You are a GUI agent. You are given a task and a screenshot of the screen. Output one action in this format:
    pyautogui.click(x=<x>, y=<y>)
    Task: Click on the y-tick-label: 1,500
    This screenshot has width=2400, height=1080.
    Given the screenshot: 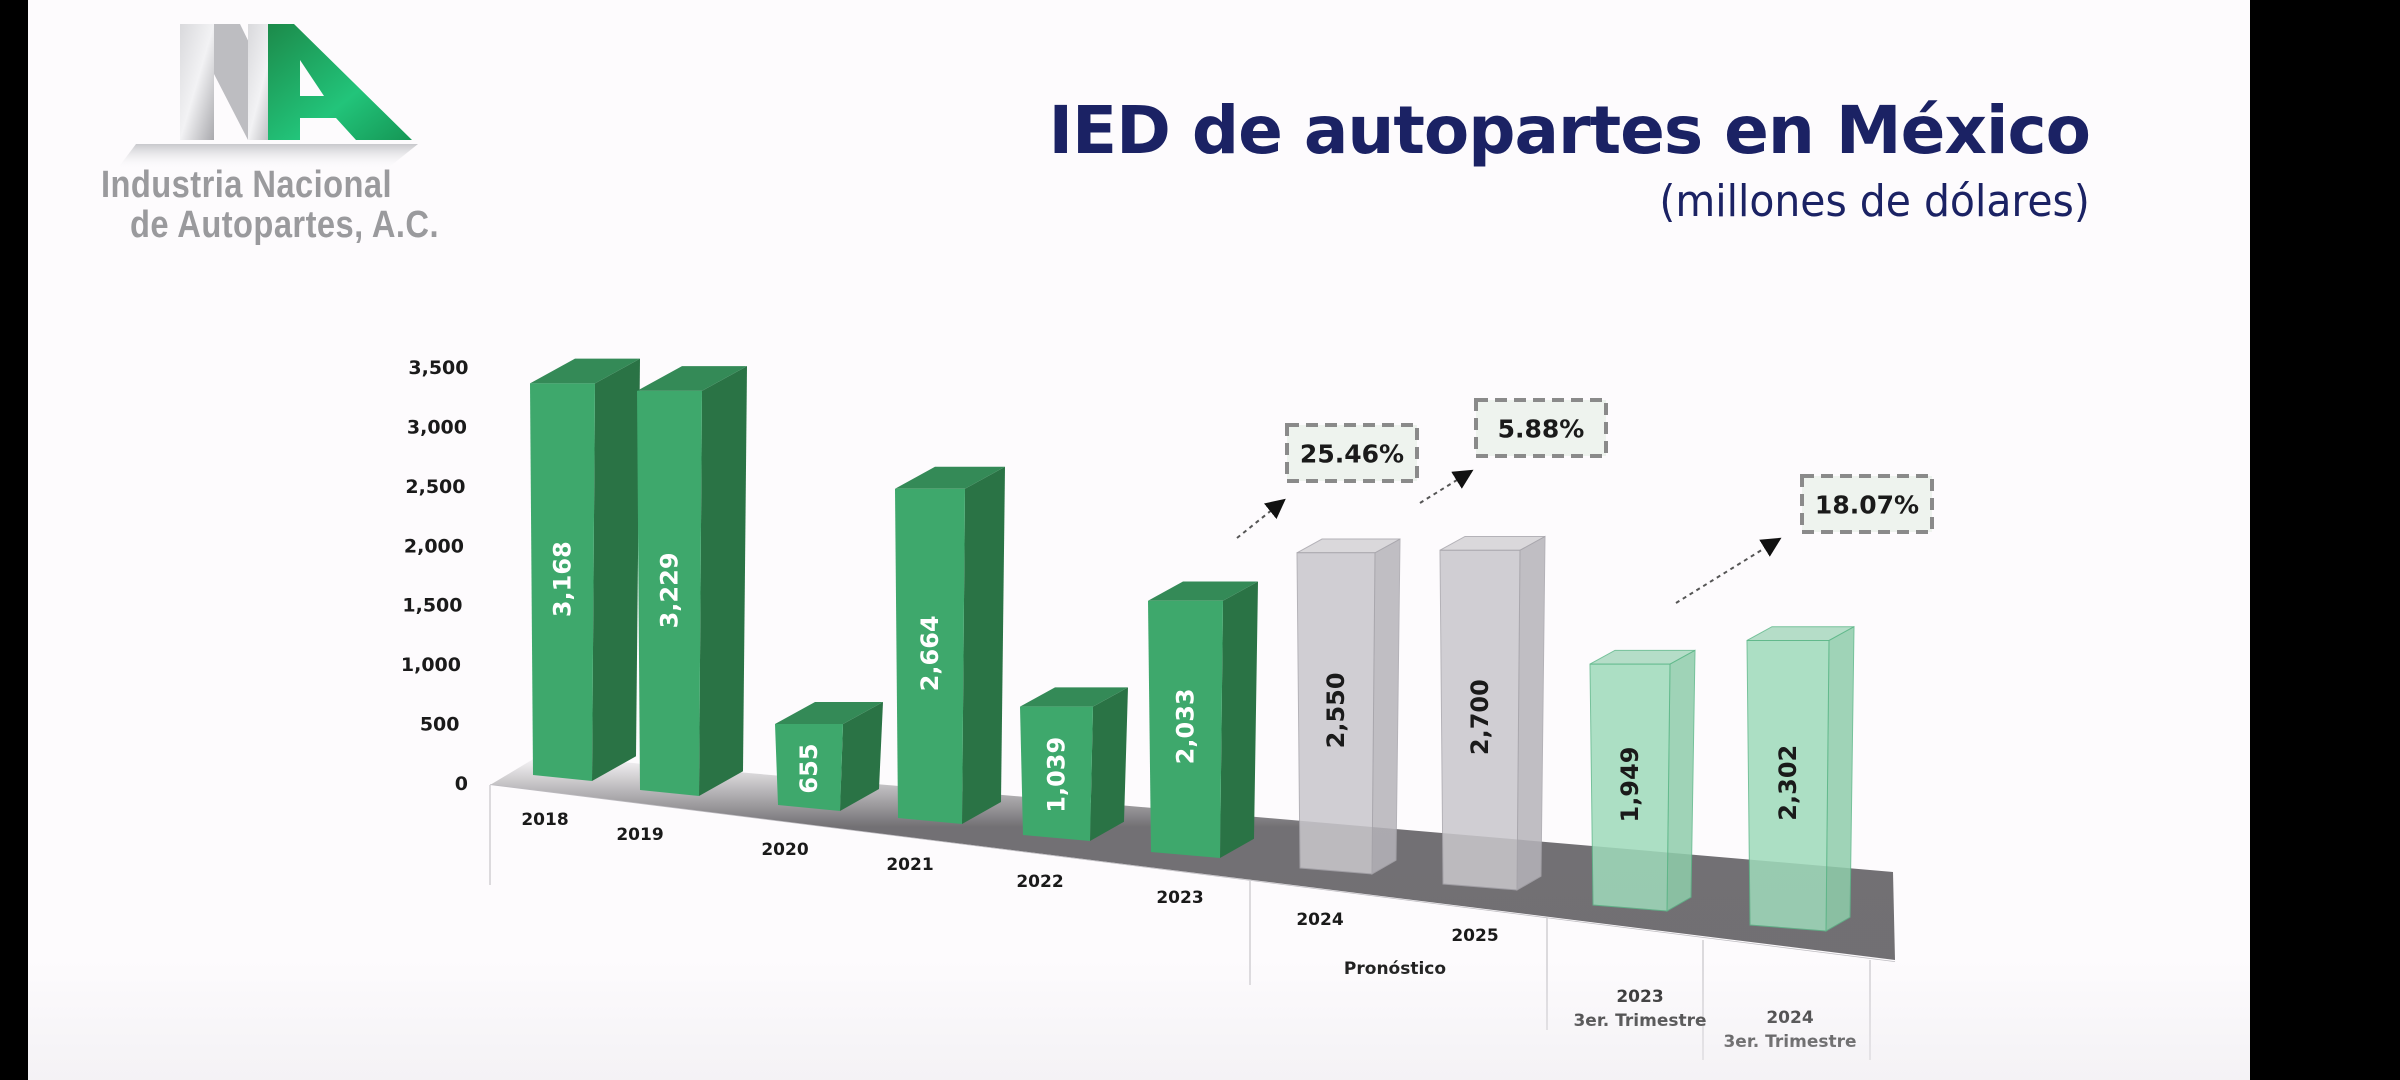 What is the action you would take?
    pyautogui.click(x=432, y=606)
    